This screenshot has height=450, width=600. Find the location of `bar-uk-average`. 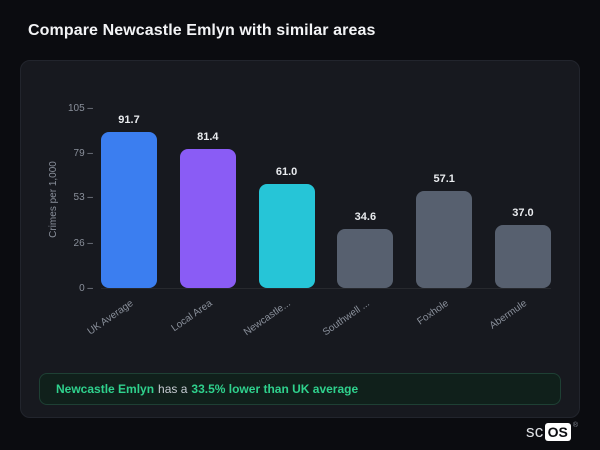

bar-uk-average is located at coordinates (129, 209).